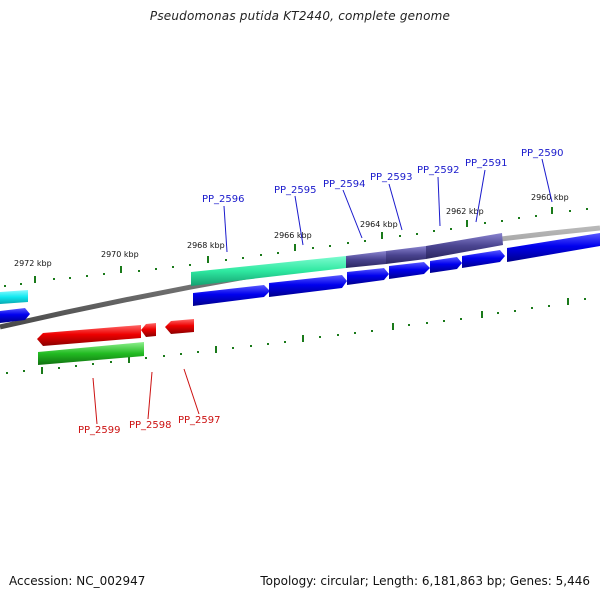 Image resolution: width=600 pixels, height=600 pixels. I want to click on upper-tick-ruler, so click(296, 247).